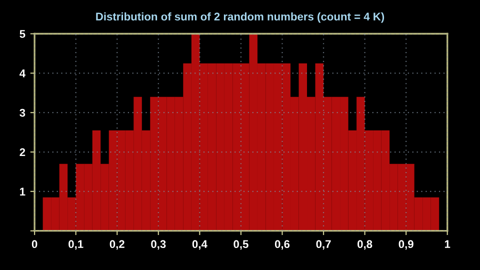 Image resolution: width=480 pixels, height=270 pixels. Describe the element at coordinates (323, 245) in the screenshot. I see `x-tick-label: 0,7` at that location.